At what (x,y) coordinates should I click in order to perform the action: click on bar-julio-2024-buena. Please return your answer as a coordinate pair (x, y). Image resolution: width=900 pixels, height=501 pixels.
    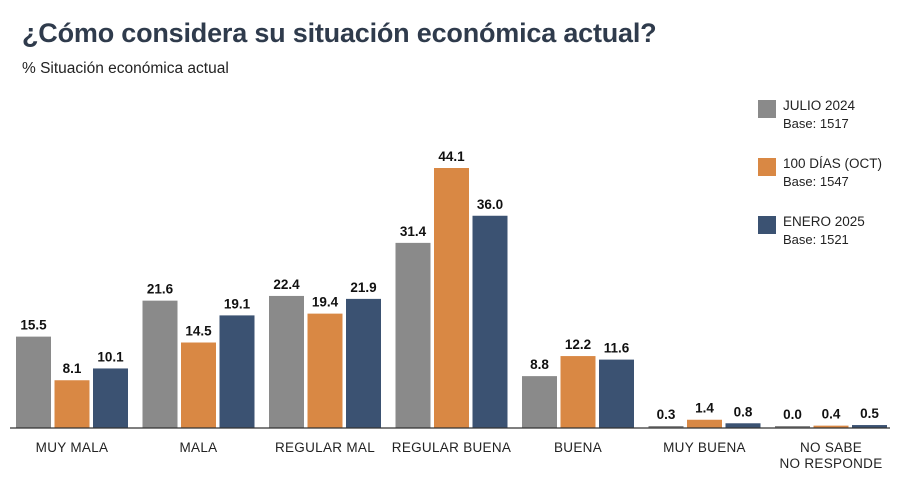
    Looking at the image, I should click on (539, 402).